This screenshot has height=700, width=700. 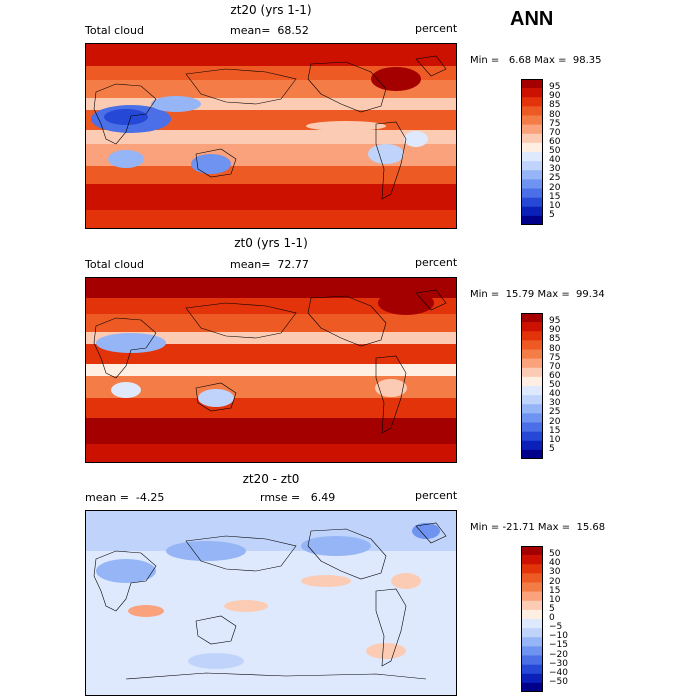 I want to click on colorbar-tick-label: 20, so click(x=555, y=581).